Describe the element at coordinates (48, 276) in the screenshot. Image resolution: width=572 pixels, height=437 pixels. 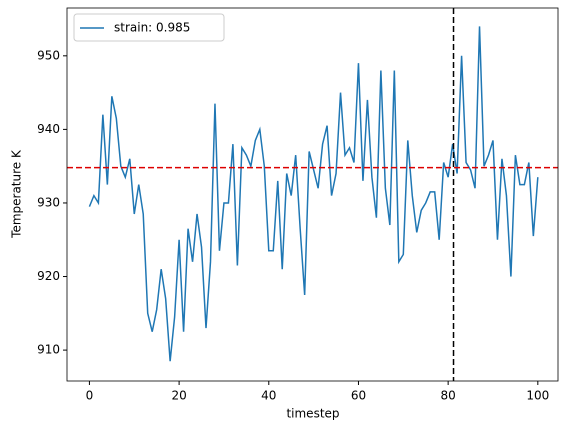
I see `y-tick-label: 920` at that location.